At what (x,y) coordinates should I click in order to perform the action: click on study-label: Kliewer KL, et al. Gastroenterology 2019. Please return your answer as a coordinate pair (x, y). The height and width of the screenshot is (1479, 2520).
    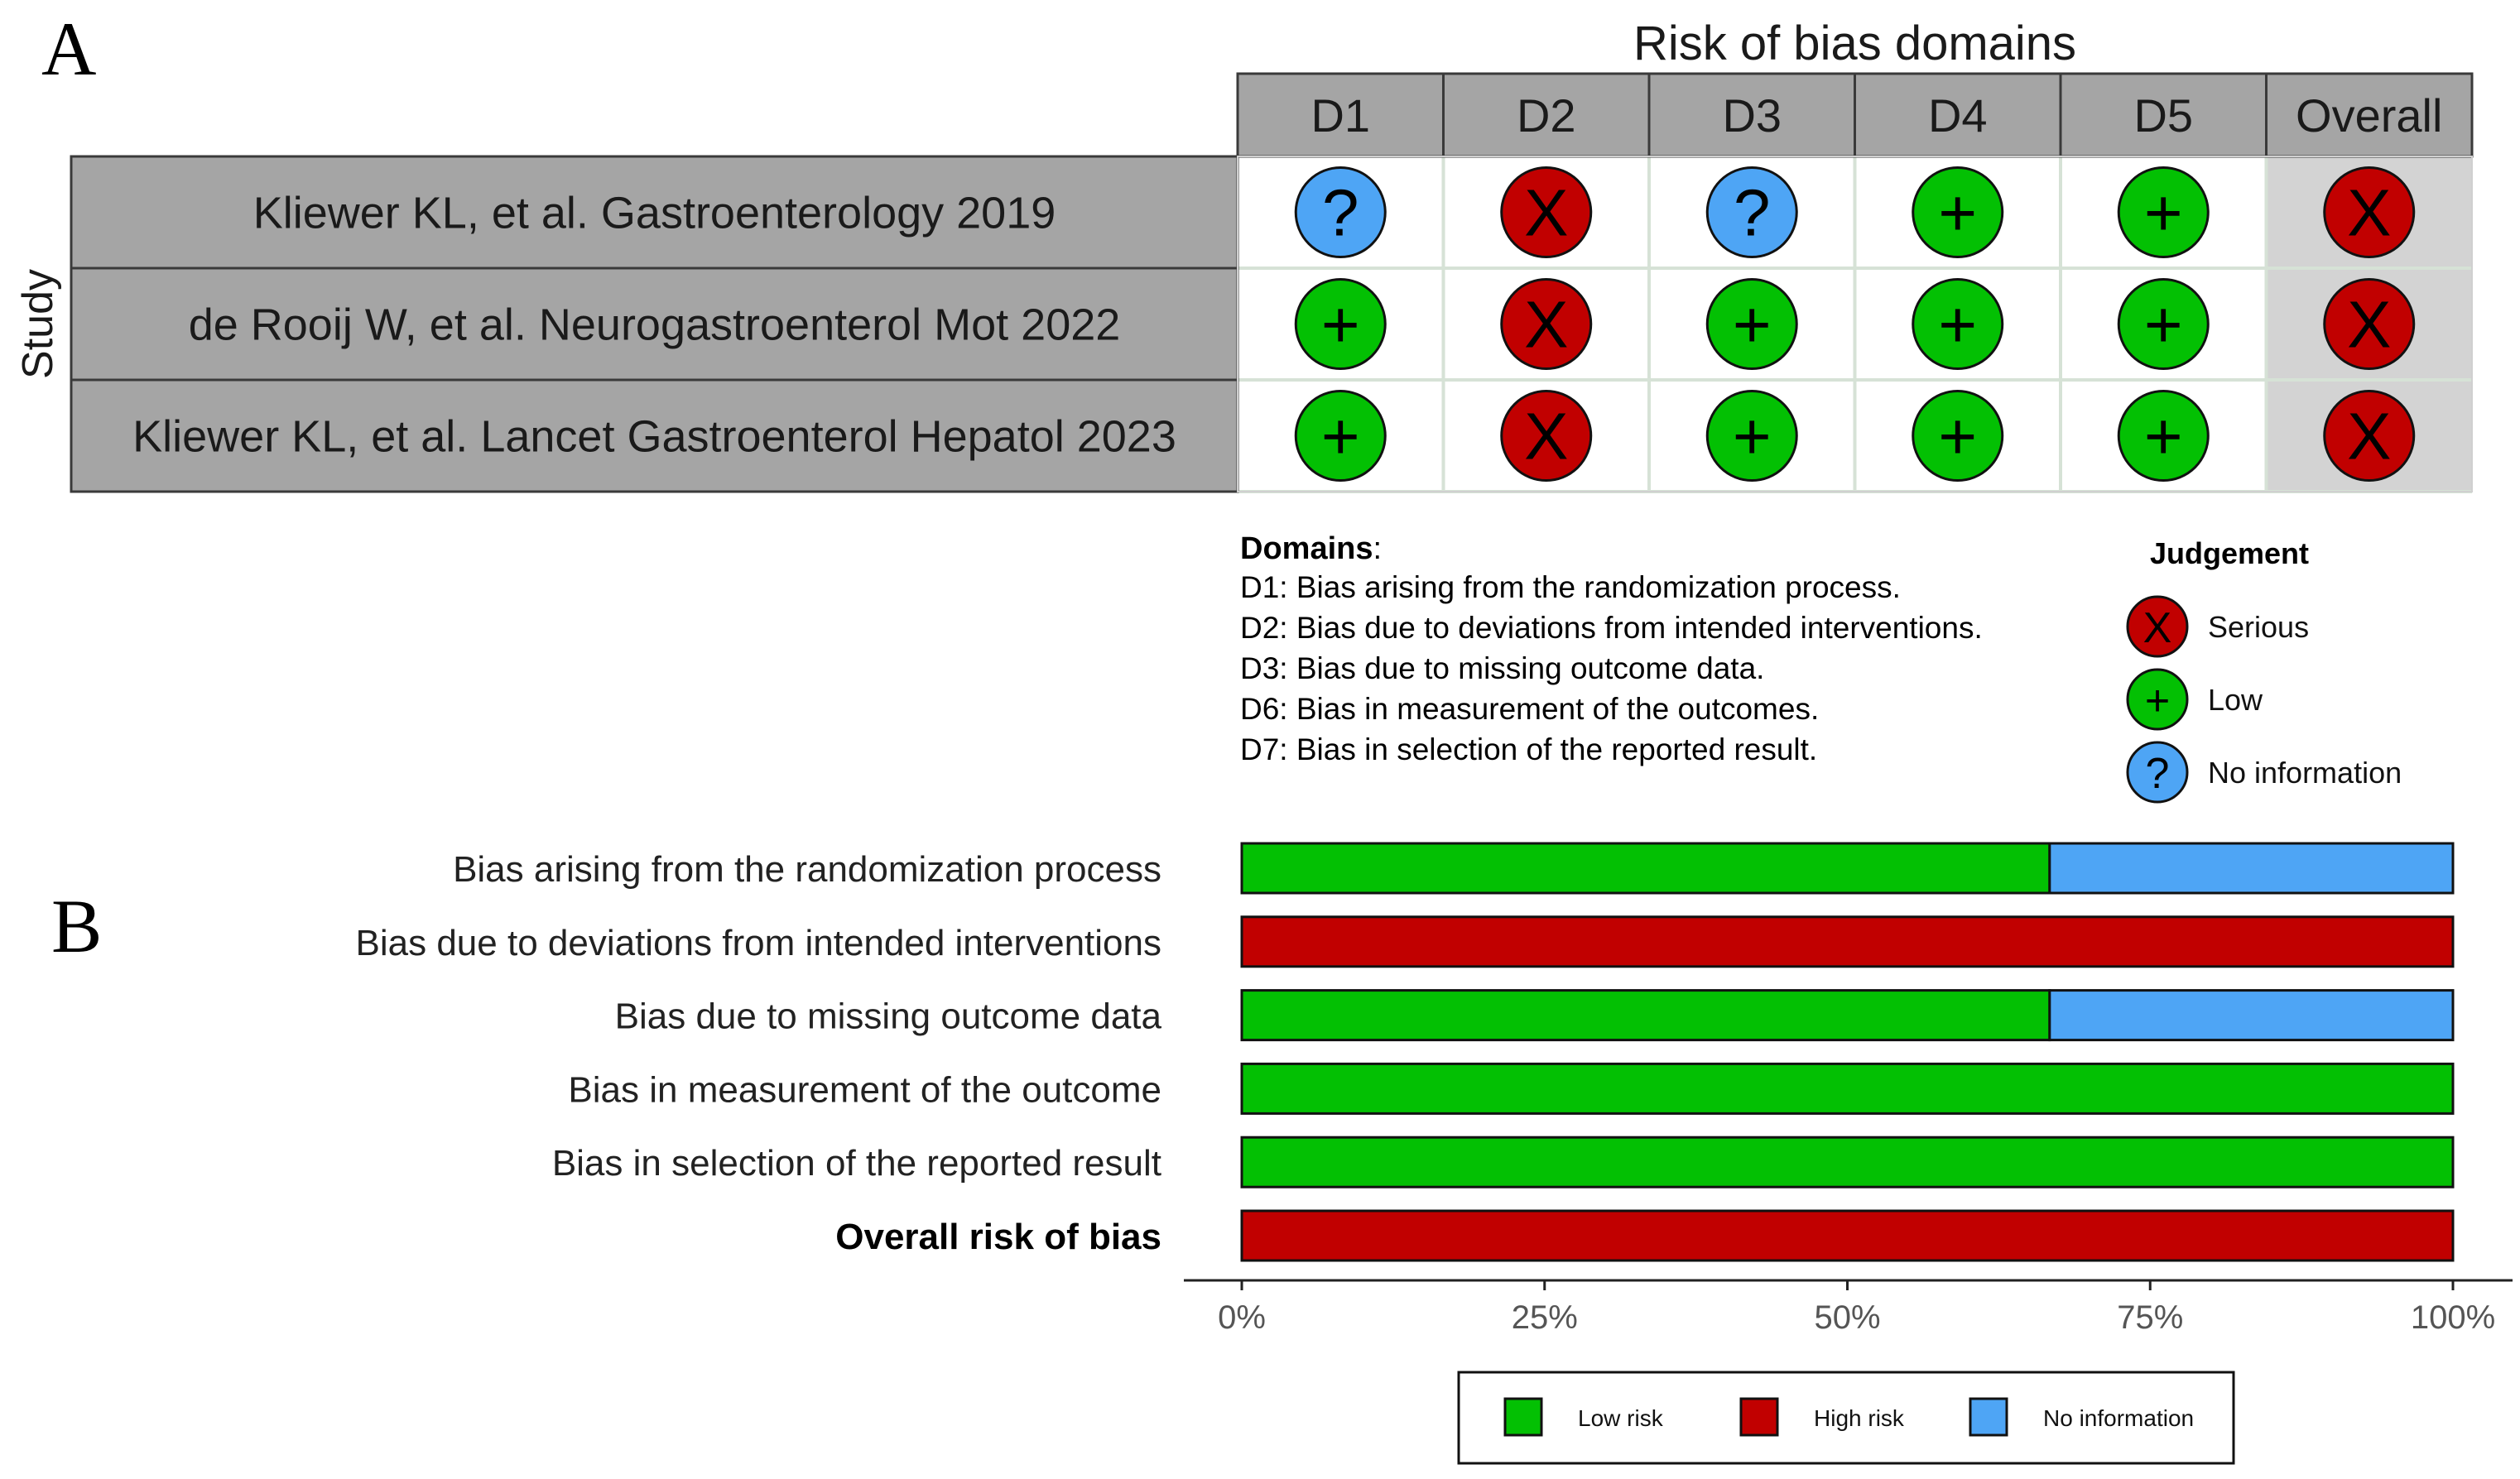
    Looking at the image, I should click on (654, 213).